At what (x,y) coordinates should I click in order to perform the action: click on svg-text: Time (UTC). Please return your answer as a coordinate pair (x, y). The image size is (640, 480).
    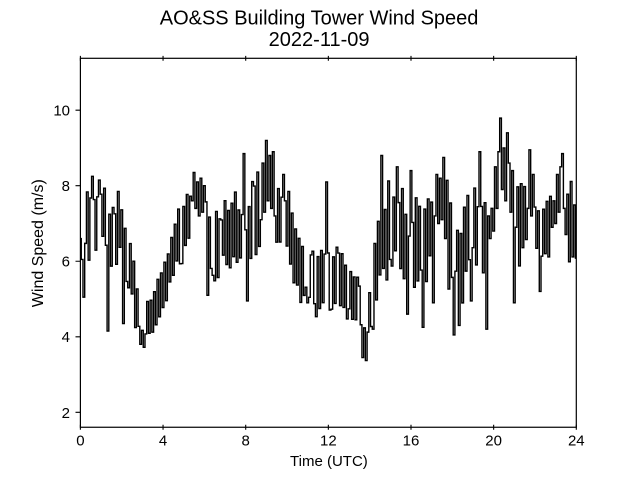
    Looking at the image, I should click on (329, 461).